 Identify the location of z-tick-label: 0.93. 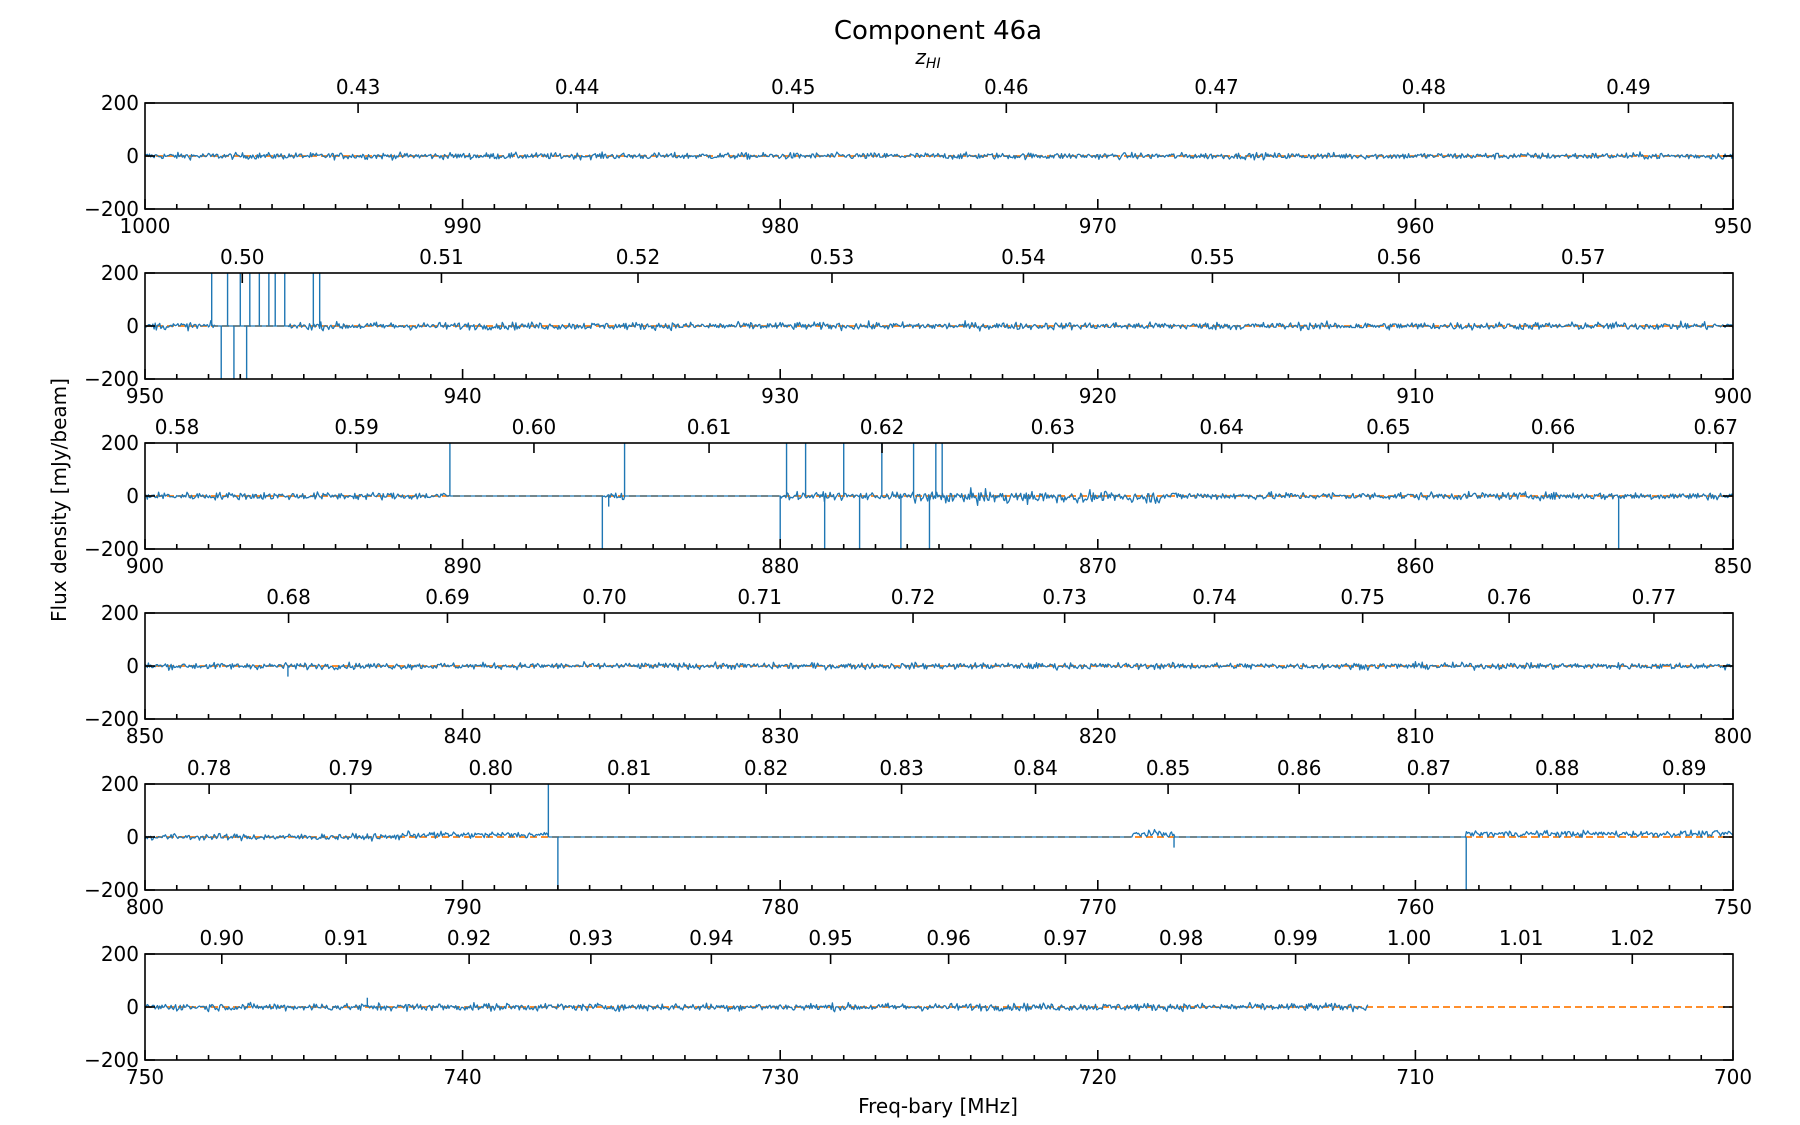
(591, 938).